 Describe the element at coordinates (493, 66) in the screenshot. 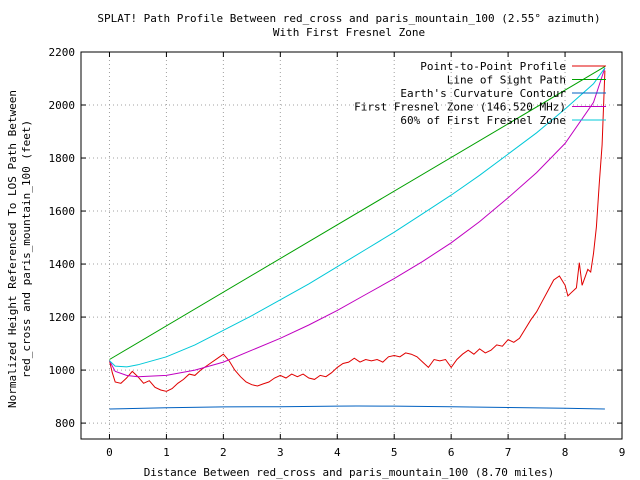

I see `legend-label: Point-to-Point Profile` at that location.